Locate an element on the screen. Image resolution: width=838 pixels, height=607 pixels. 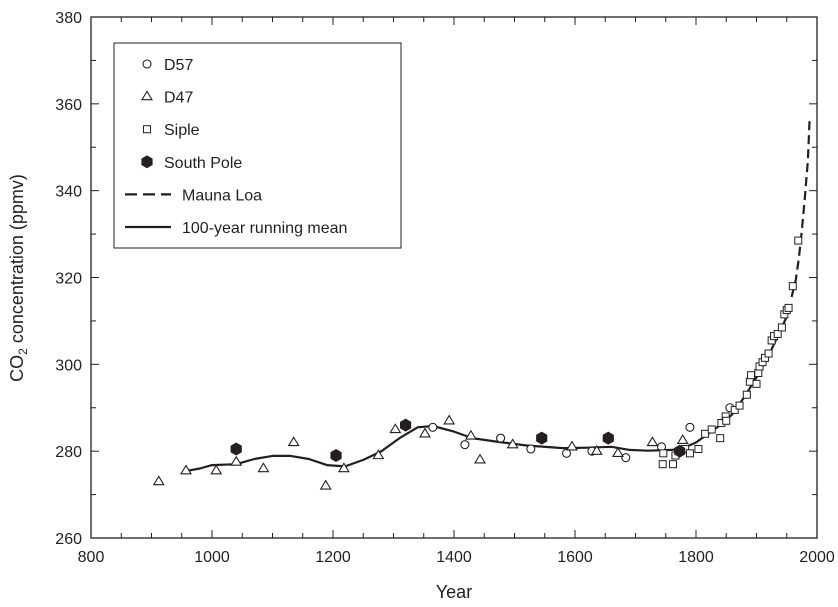
legend-item-mauna-loa: Mauna Loa is located at coordinates (193, 195).